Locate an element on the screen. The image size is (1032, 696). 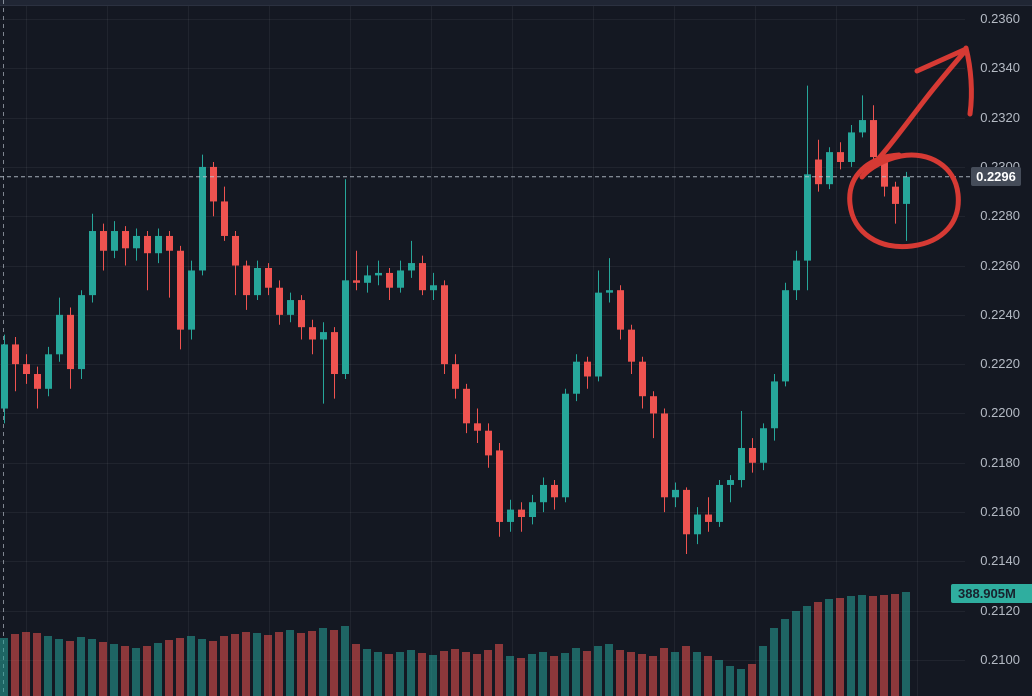
price-axis-label: 0.2340 is located at coordinates (1000, 68).